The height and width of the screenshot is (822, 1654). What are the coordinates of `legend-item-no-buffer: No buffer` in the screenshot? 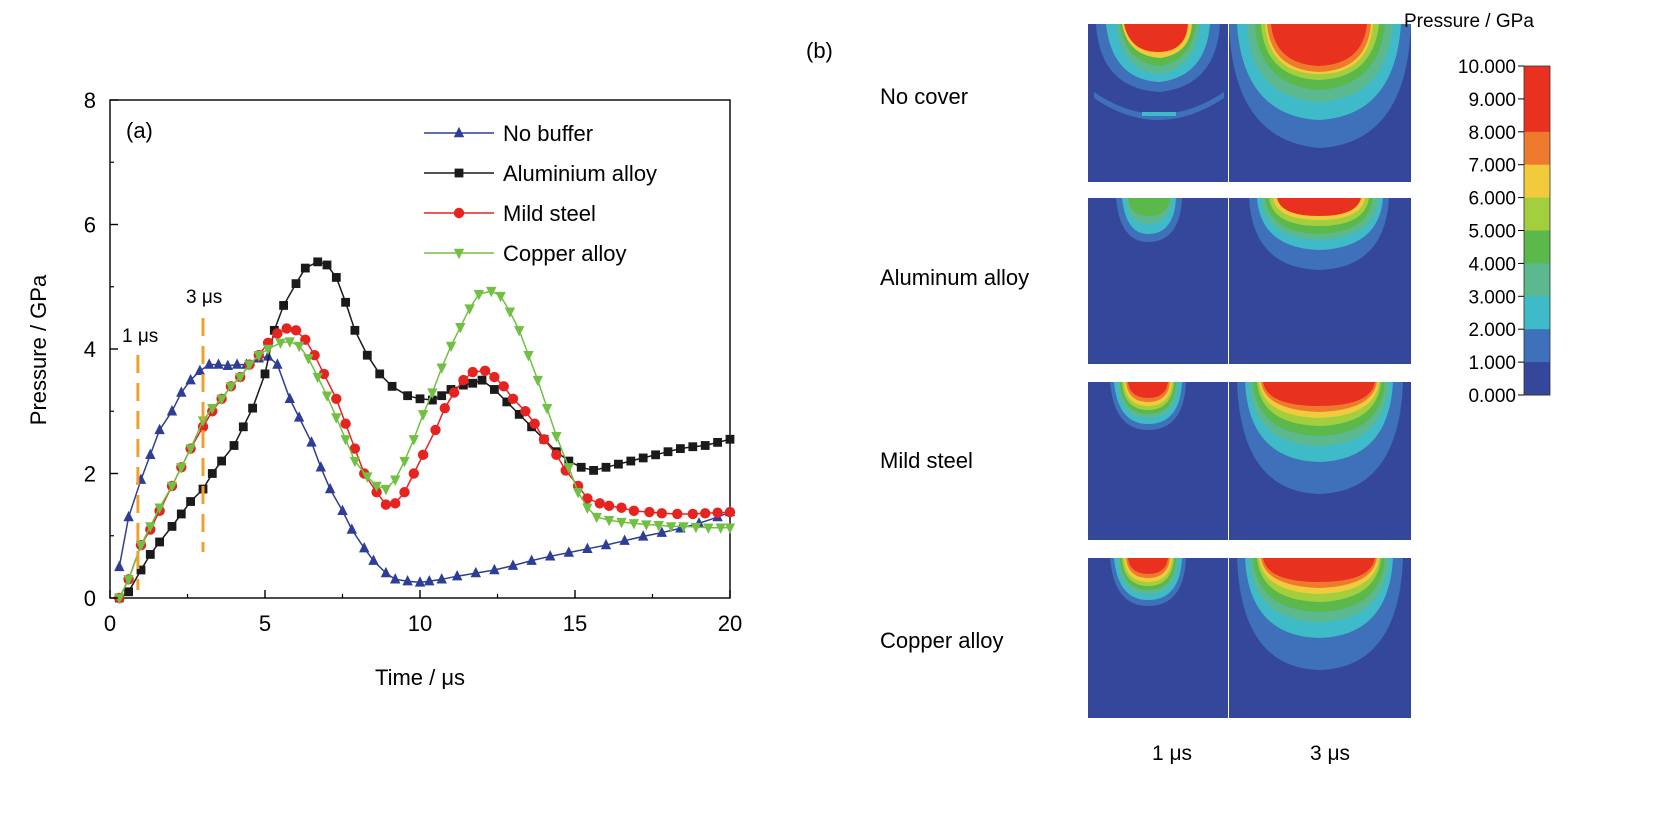 It's located at (508, 133).